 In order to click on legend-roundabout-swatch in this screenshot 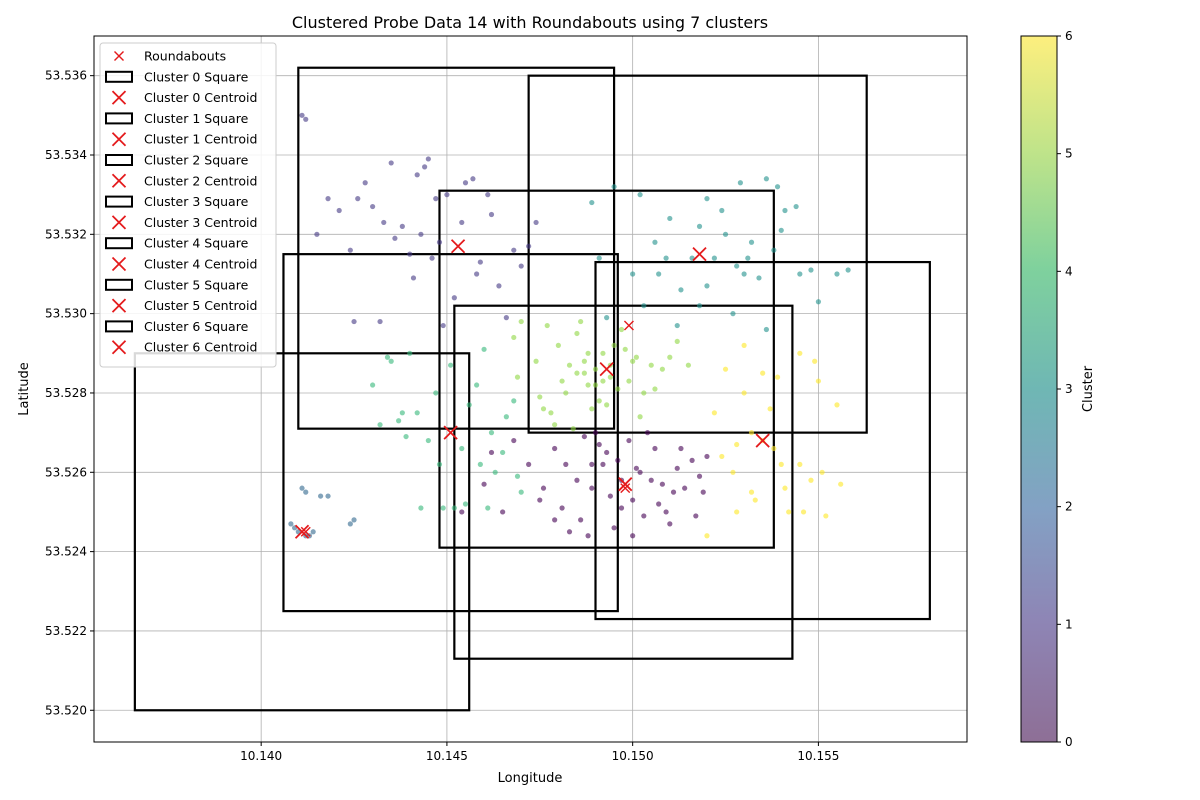, I will do `click(119, 56)`.